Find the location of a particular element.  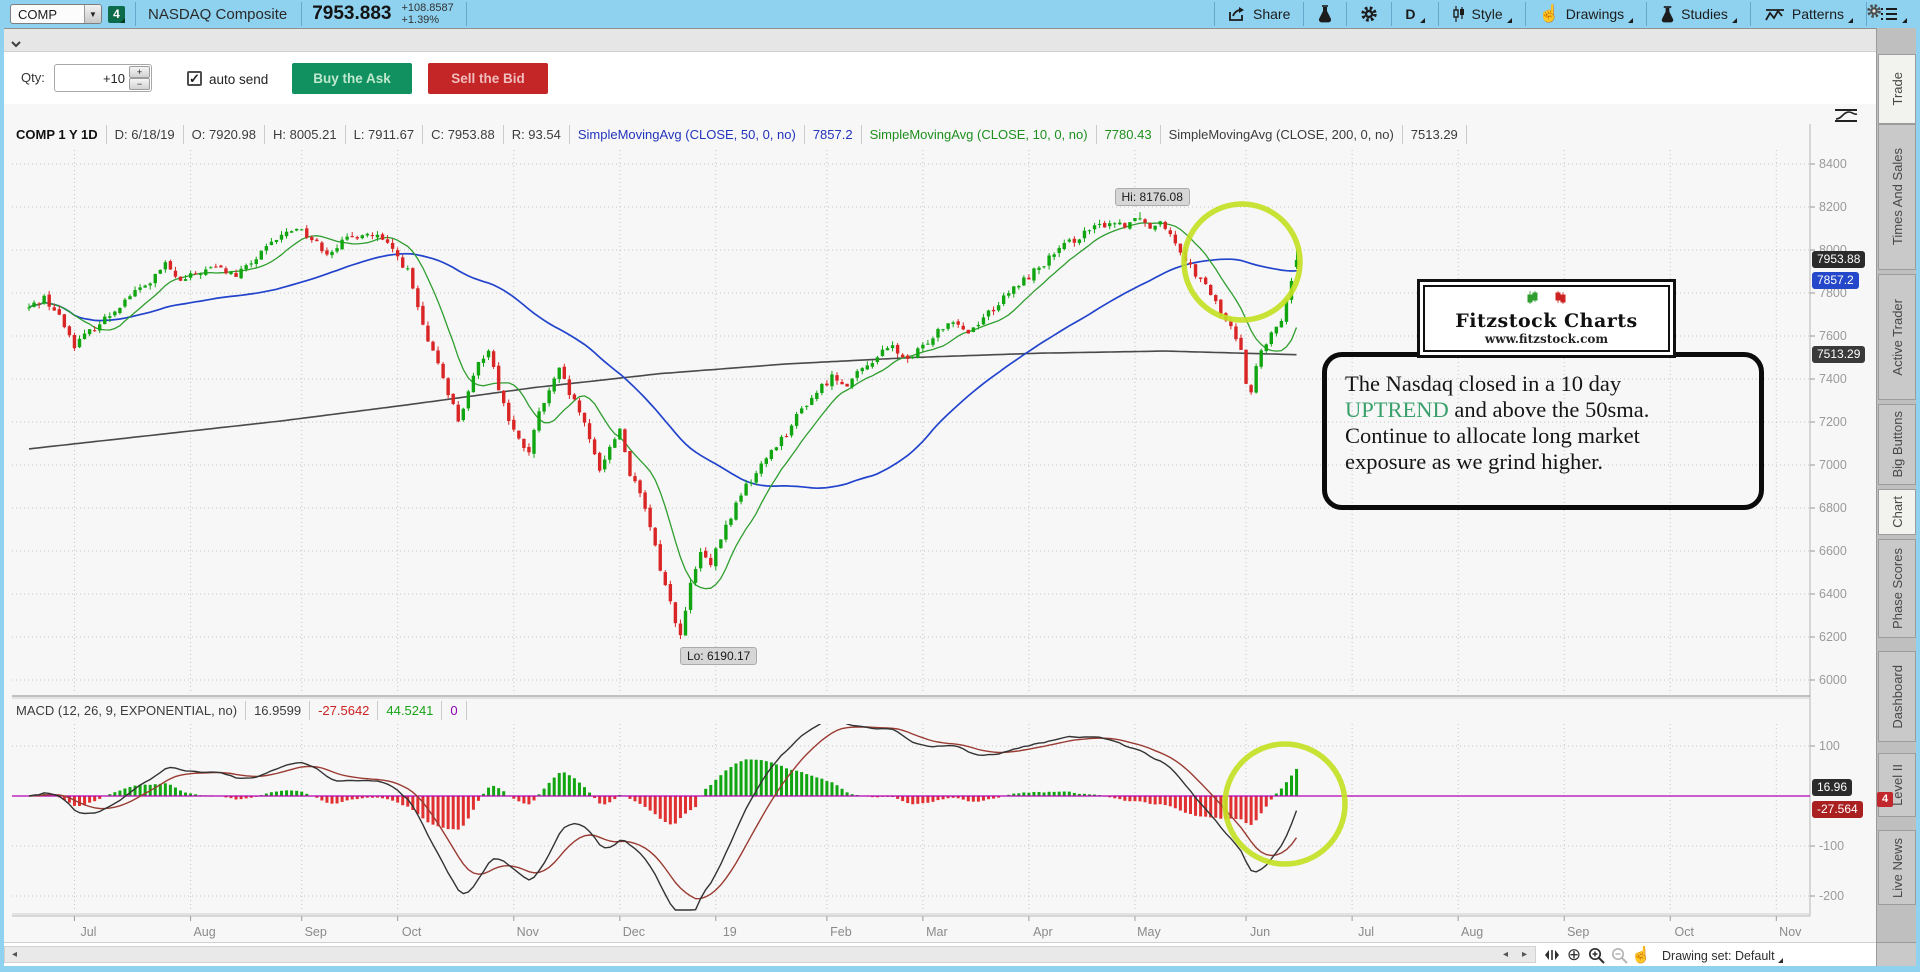

chart-bottom-bar: ◂ ◂ ▸ ⊕ ☝ Drawing set: Default is located at coordinates (940, 954).